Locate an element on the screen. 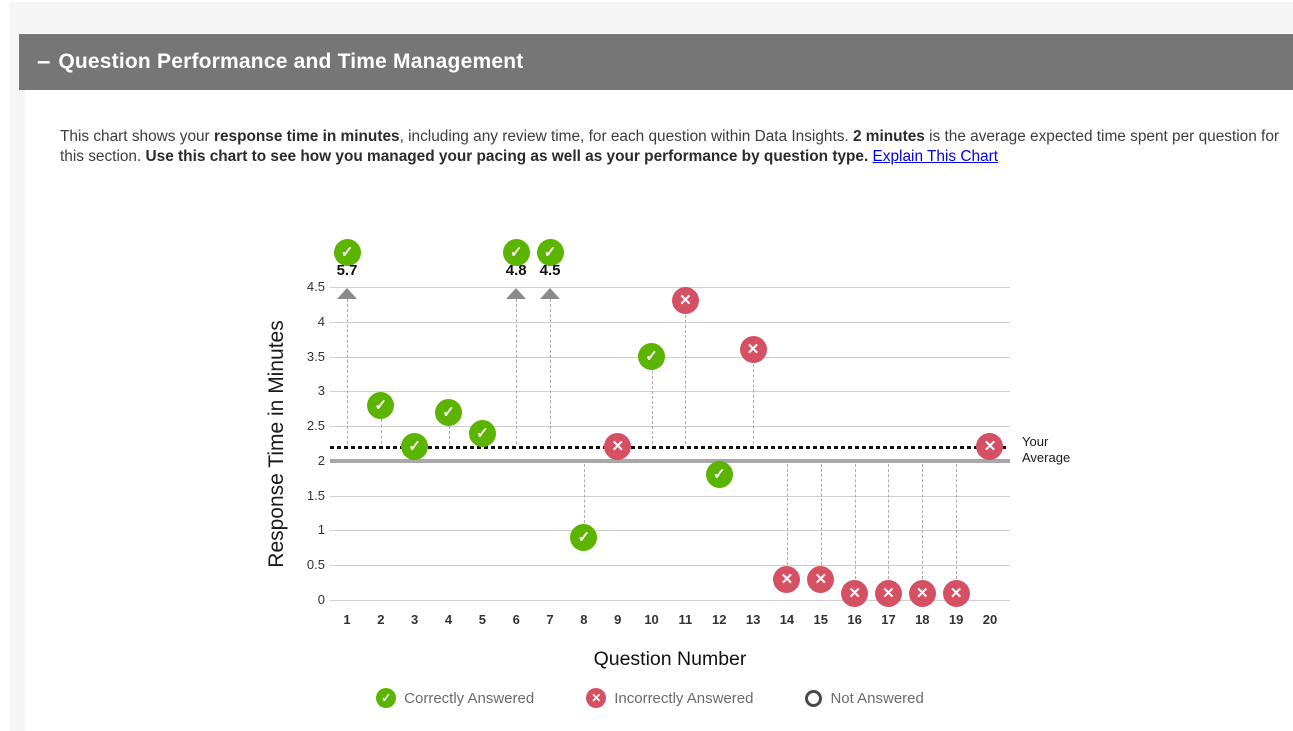 The image size is (1293, 731). correct-check-icon: ✓ is located at coordinates (386, 698).